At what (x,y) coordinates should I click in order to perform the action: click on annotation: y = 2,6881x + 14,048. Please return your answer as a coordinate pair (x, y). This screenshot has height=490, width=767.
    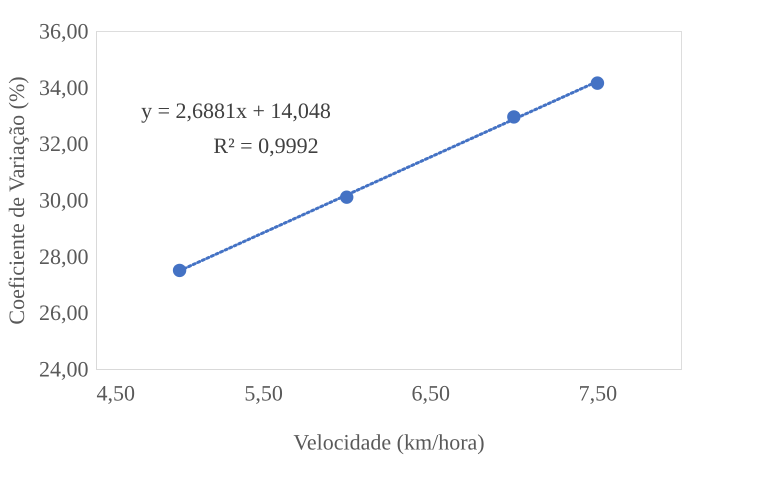
    Looking at the image, I should click on (236, 110).